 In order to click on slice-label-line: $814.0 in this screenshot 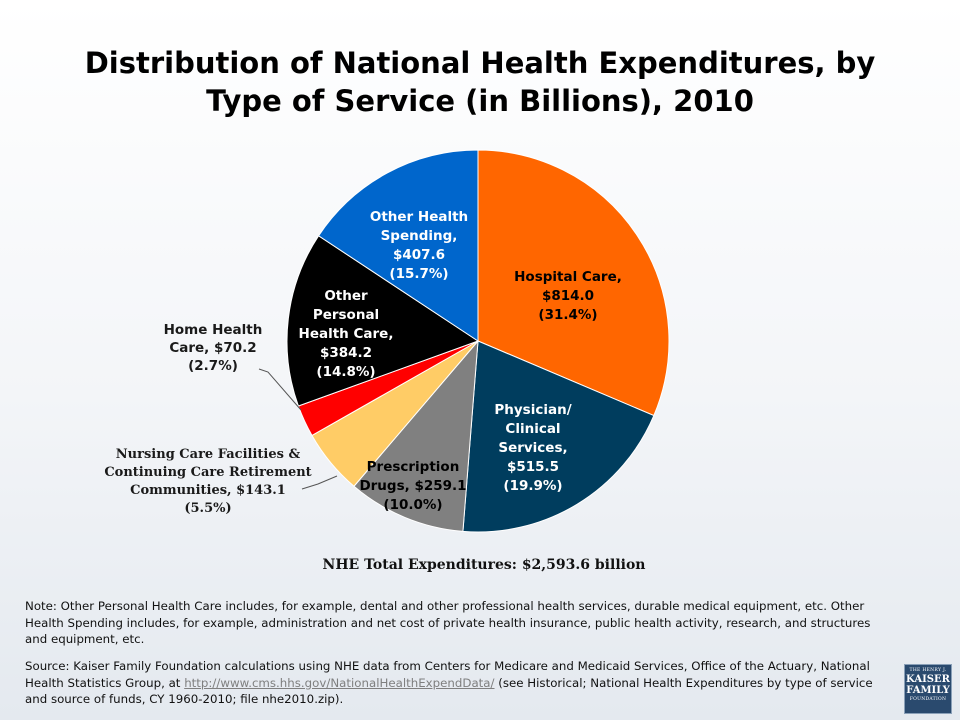, I will do `click(568, 296)`.